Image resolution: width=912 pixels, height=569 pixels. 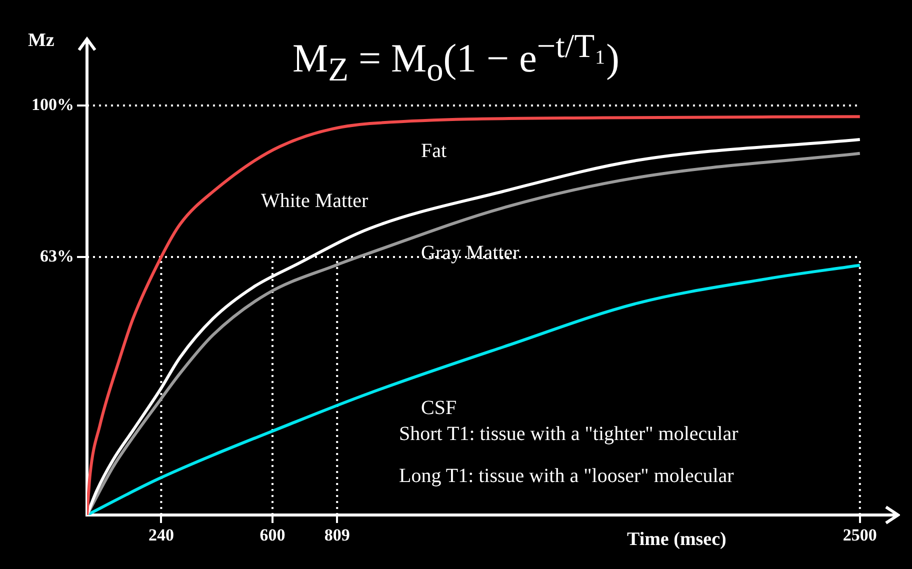 I want to click on annotation: Short T1: tissue with a "tighter" molecular, so click(x=568, y=434).